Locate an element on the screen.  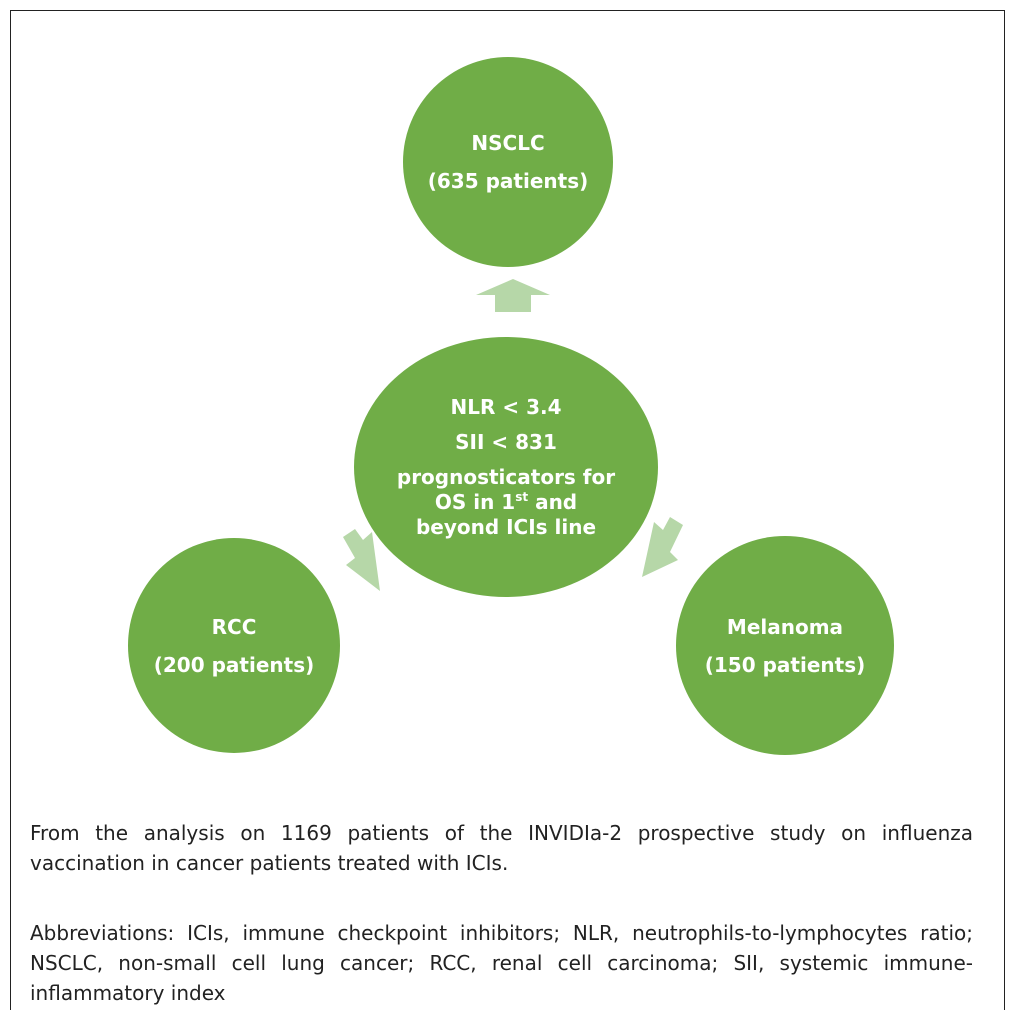
node-nsclc: NSCLC (635 patients) is located at coordinates (508, 162).